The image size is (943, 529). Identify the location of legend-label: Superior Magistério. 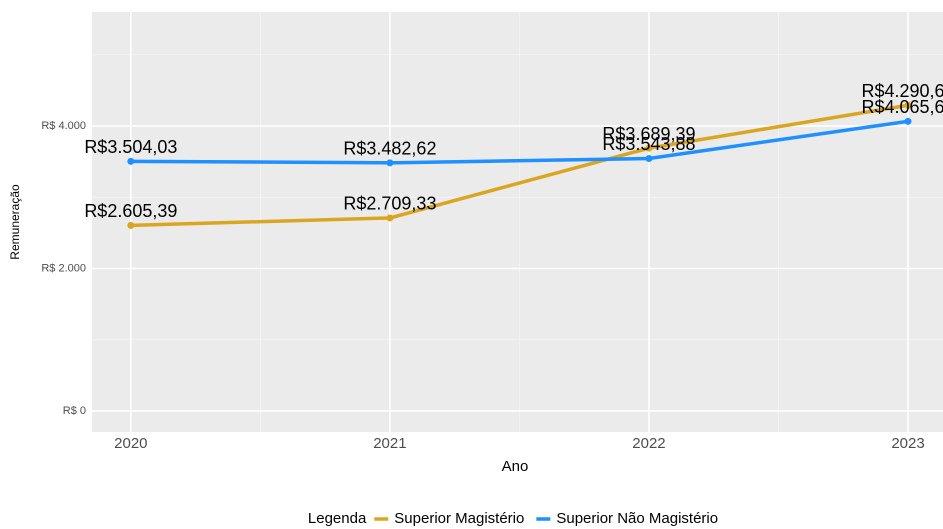
(459, 518).